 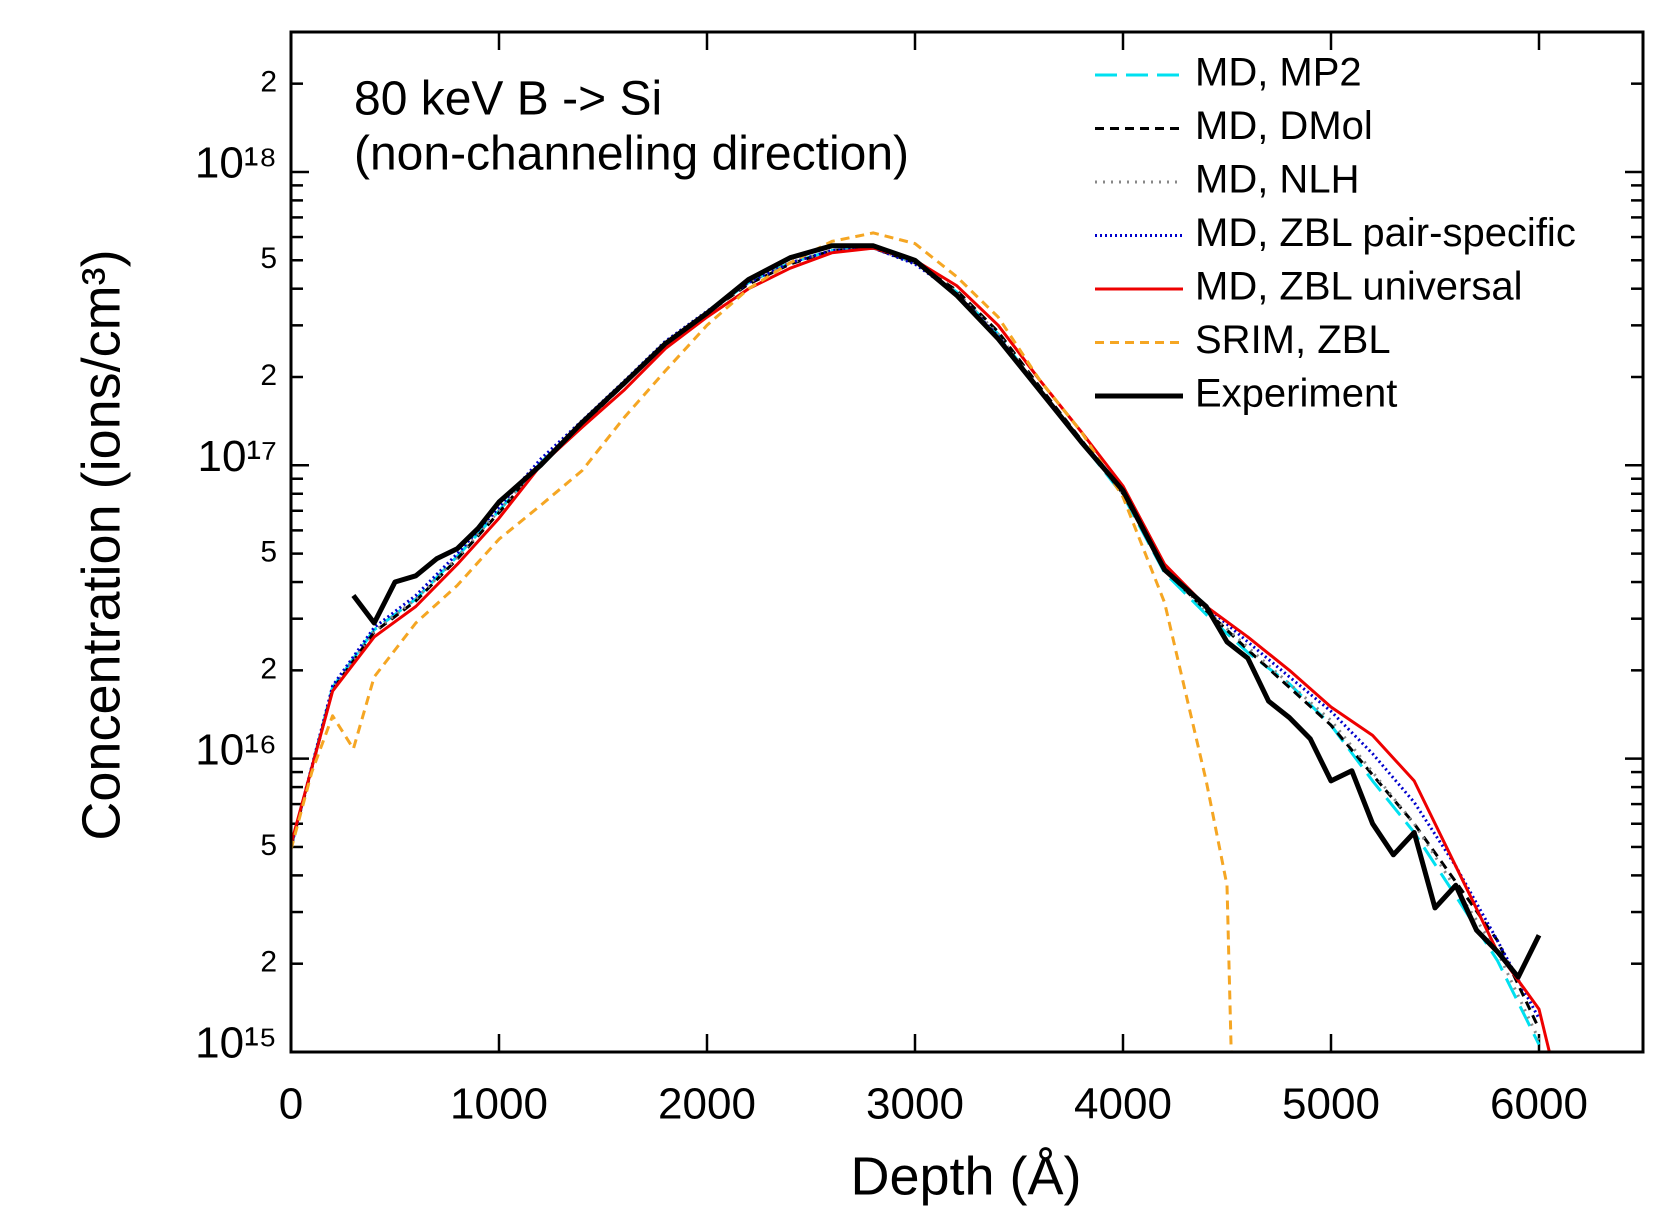 What do you see at coordinates (1277, 180) in the screenshot?
I see `legend-label: MD, NLH` at bounding box center [1277, 180].